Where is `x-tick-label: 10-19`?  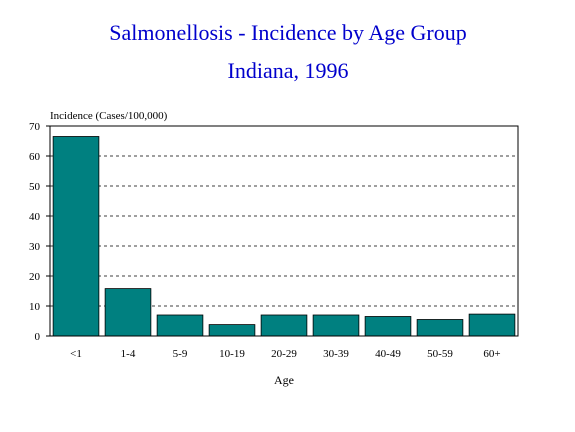
x-tick-label: 10-19 is located at coordinates (232, 354).